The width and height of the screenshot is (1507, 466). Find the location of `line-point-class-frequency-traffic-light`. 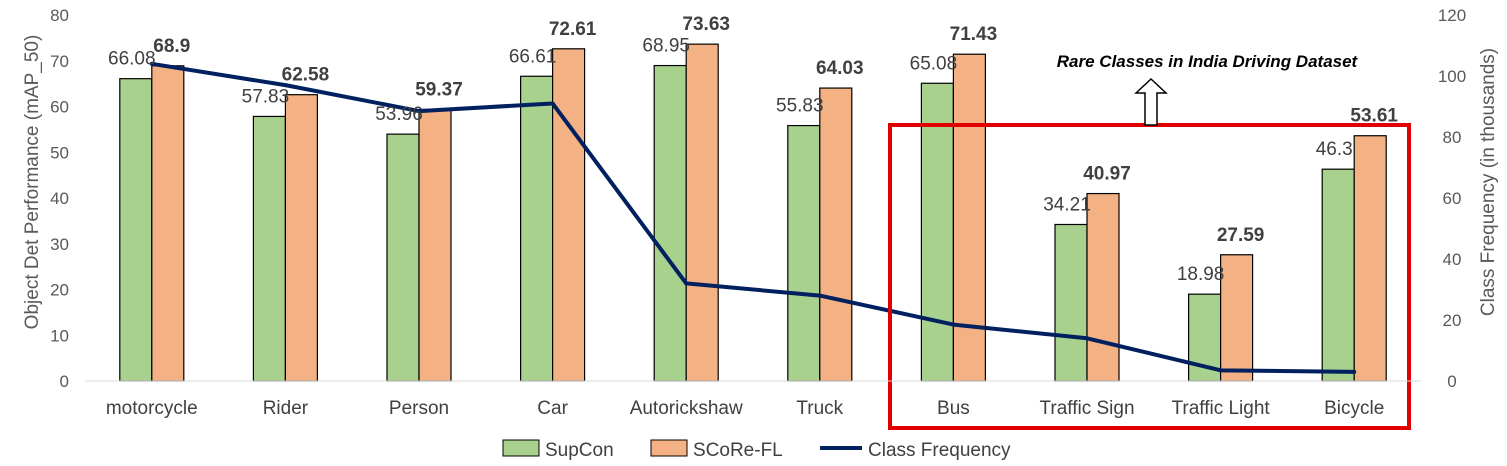

line-point-class-frequency-traffic-light is located at coordinates (1220, 370).